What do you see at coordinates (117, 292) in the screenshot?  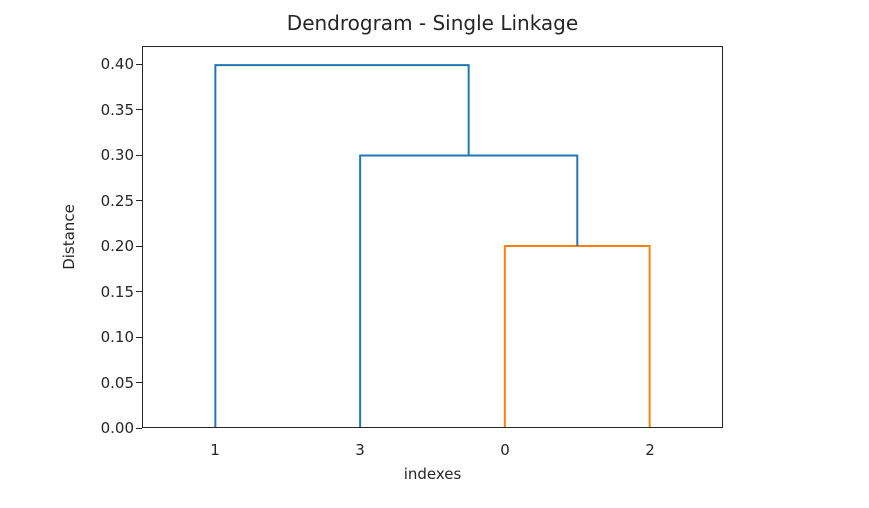 I see `y-tick-label: 0.15` at bounding box center [117, 292].